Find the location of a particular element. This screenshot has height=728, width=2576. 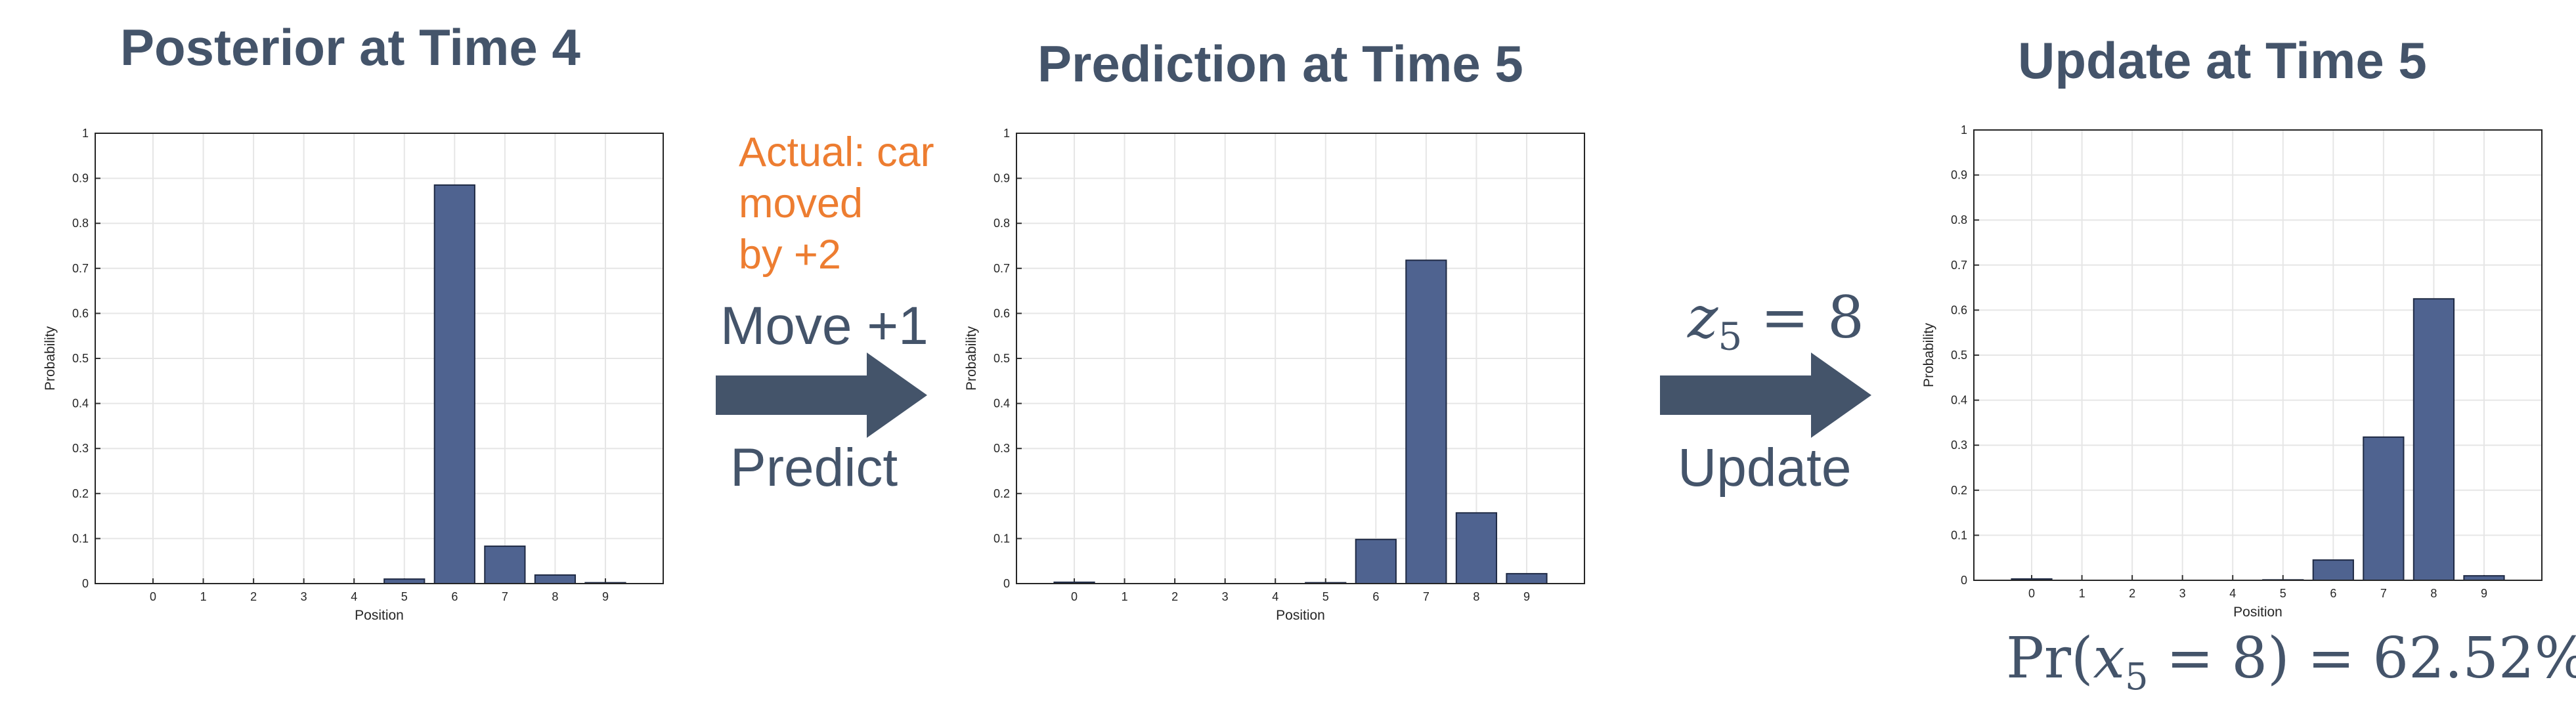

prediction-ytick-label: 0.5 is located at coordinates (1001, 358).